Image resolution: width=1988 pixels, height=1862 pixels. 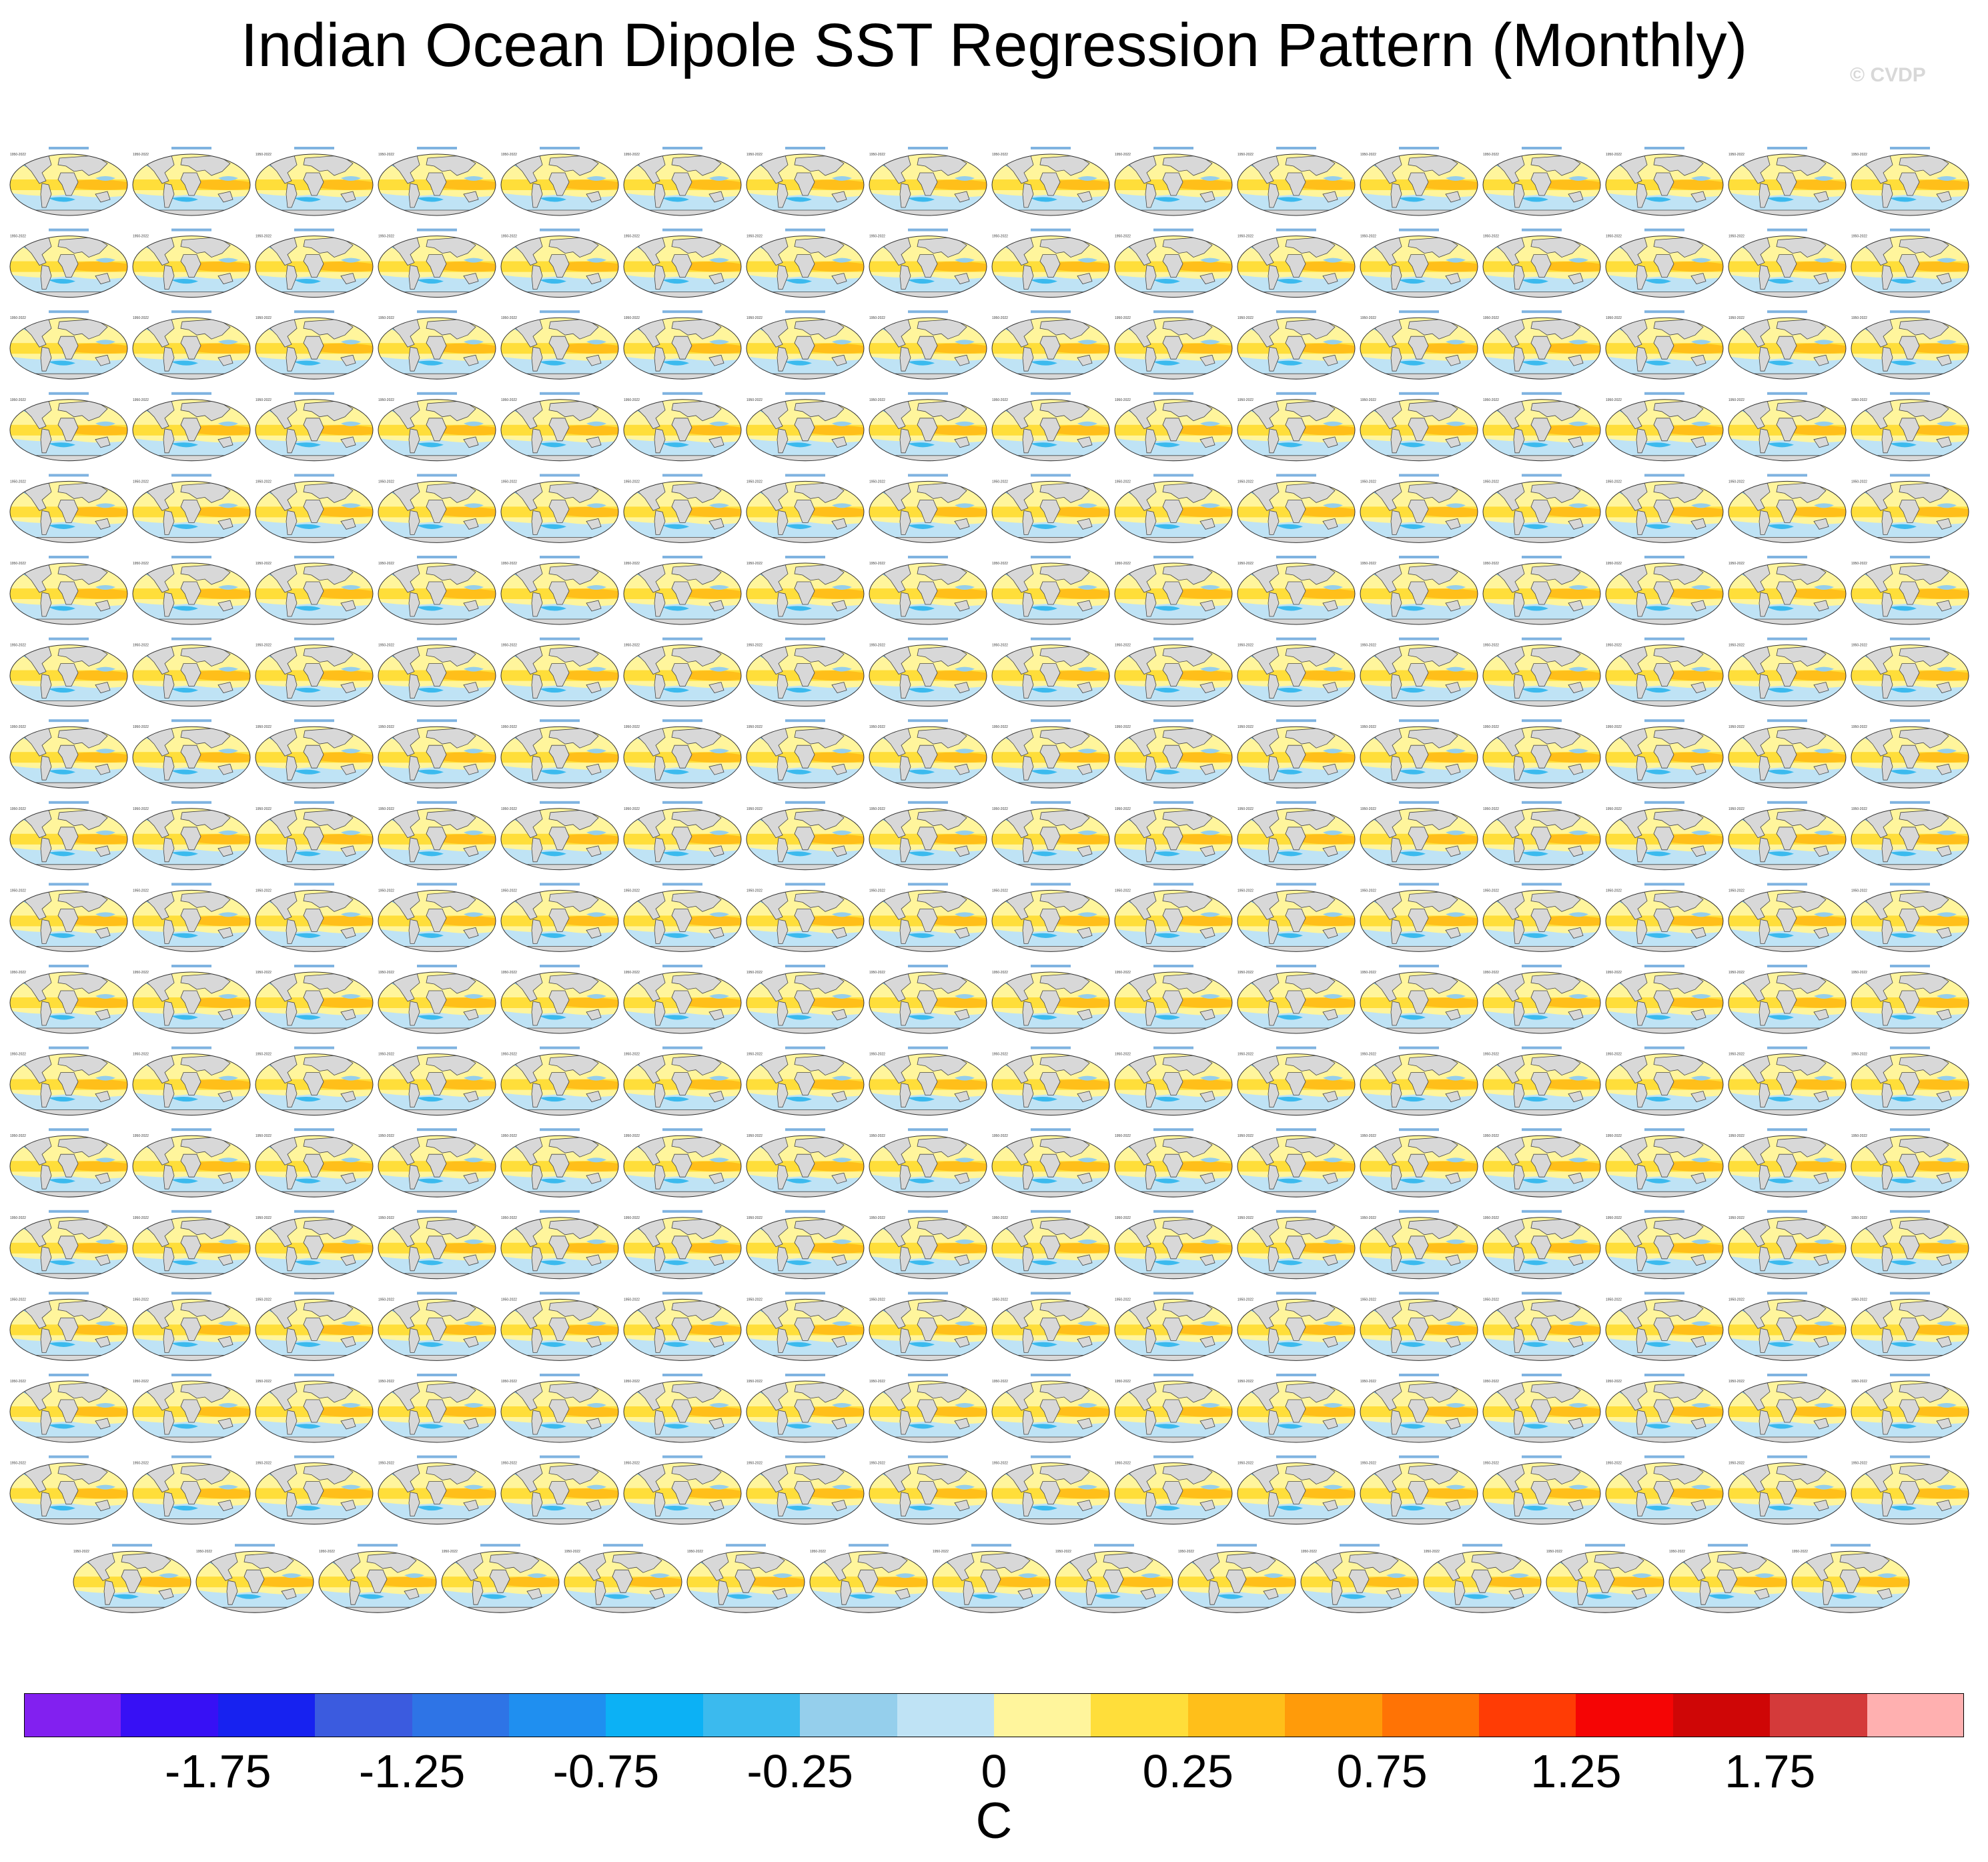 I want to click on colorbar-tick-label: -1.25, so click(x=412, y=1771).